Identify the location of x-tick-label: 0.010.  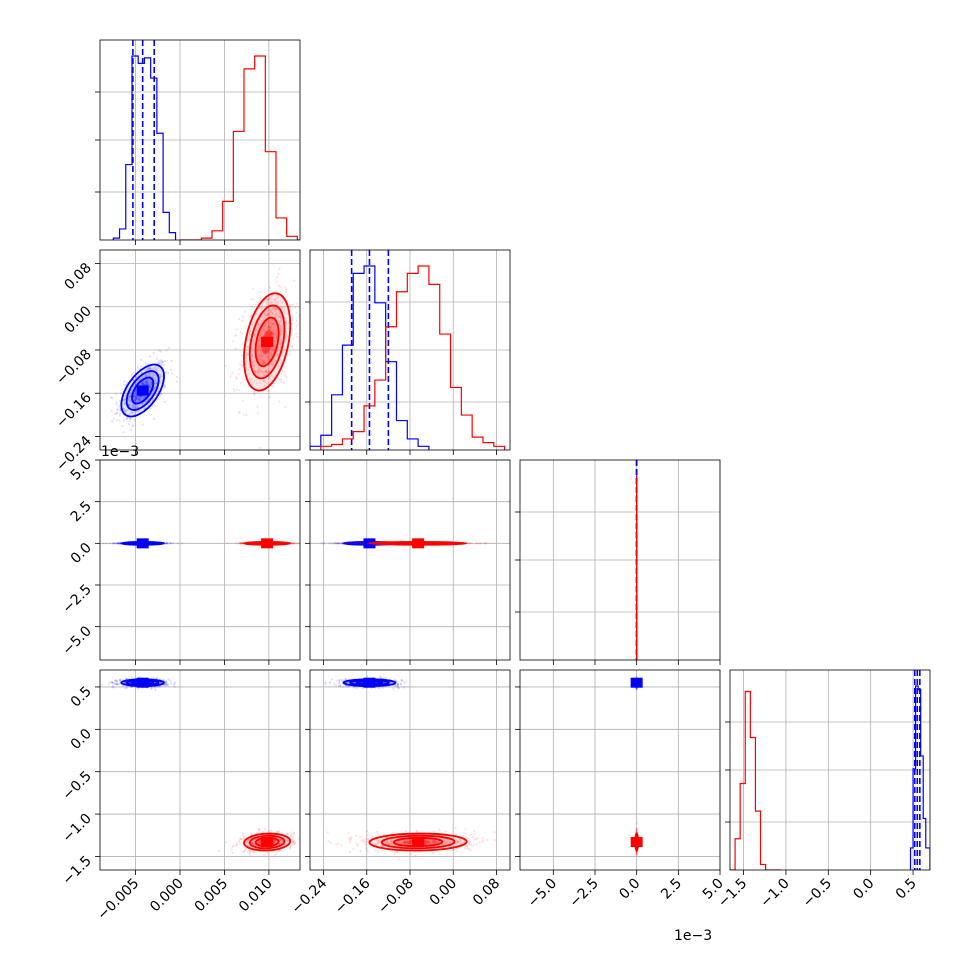
(256, 896).